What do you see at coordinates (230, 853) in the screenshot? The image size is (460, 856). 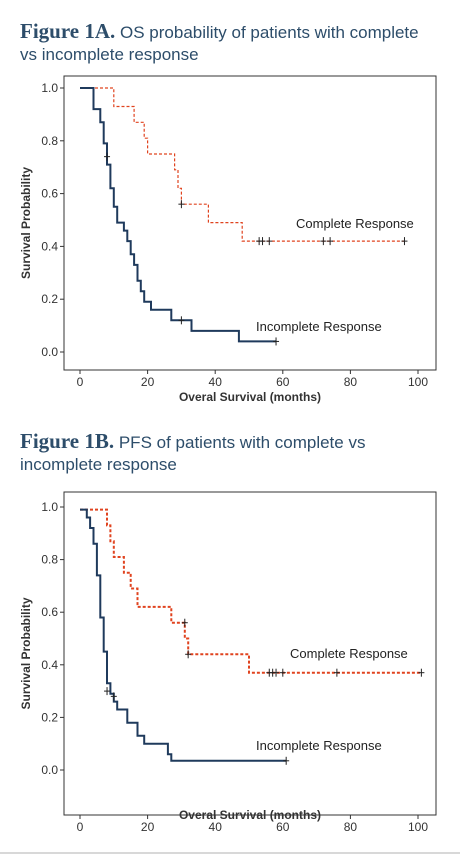 I see `bottom-border` at bounding box center [230, 853].